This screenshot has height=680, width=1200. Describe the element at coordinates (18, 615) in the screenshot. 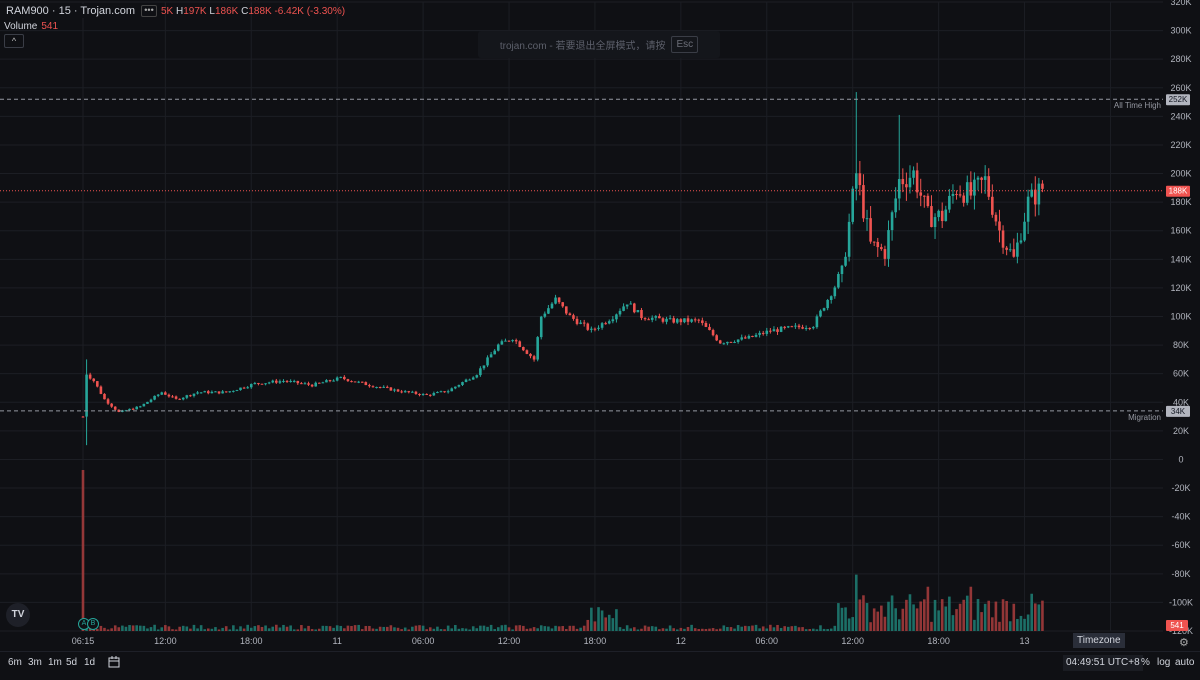

I see `tradingview-logo-icon: TV` at that location.